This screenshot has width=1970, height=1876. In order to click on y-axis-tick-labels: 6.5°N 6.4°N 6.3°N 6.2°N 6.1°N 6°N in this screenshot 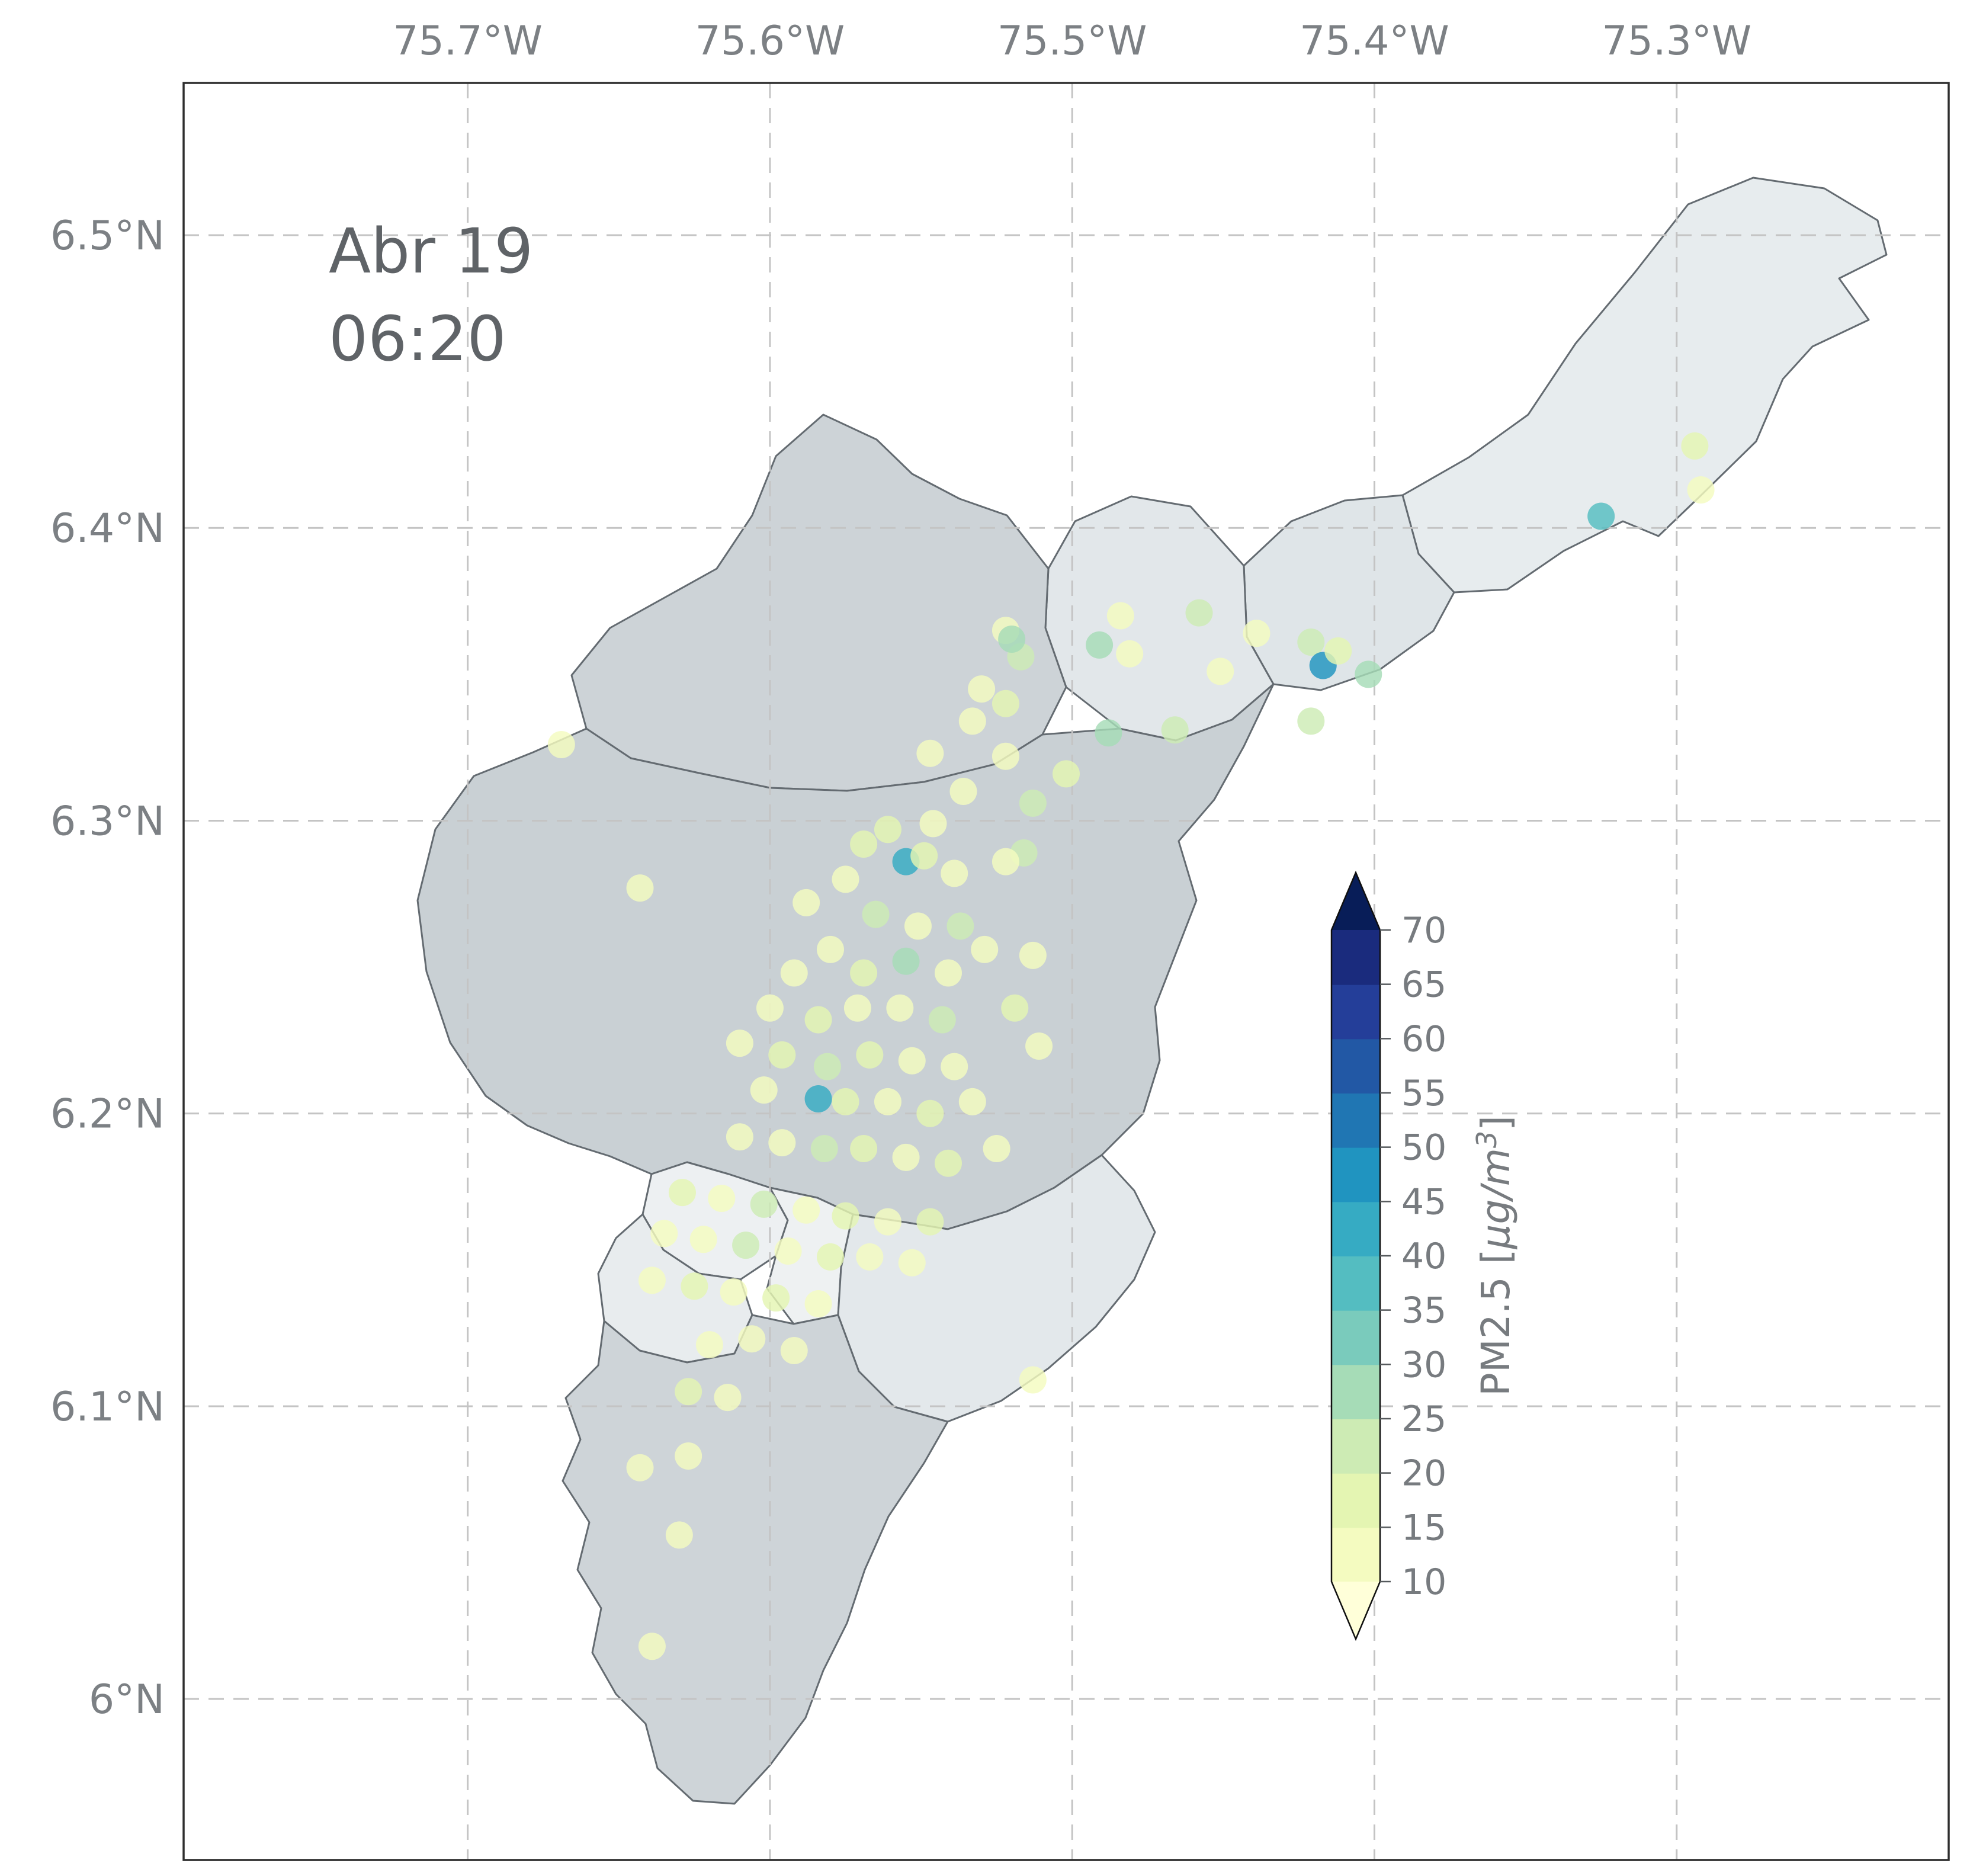, I will do `click(107, 968)`.